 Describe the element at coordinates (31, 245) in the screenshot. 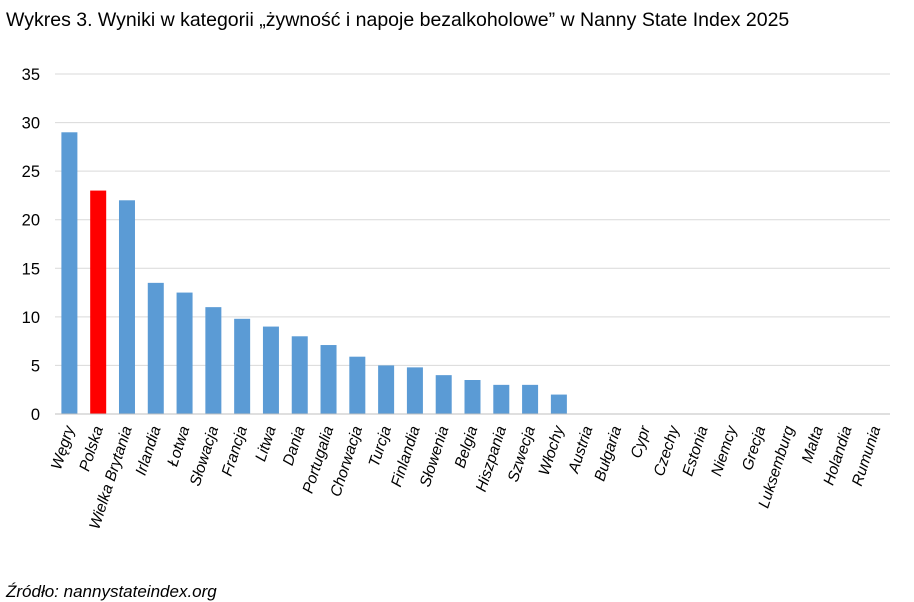

I see `y-axis-ticks: 0 5 10 15 20 25 30 35` at that location.